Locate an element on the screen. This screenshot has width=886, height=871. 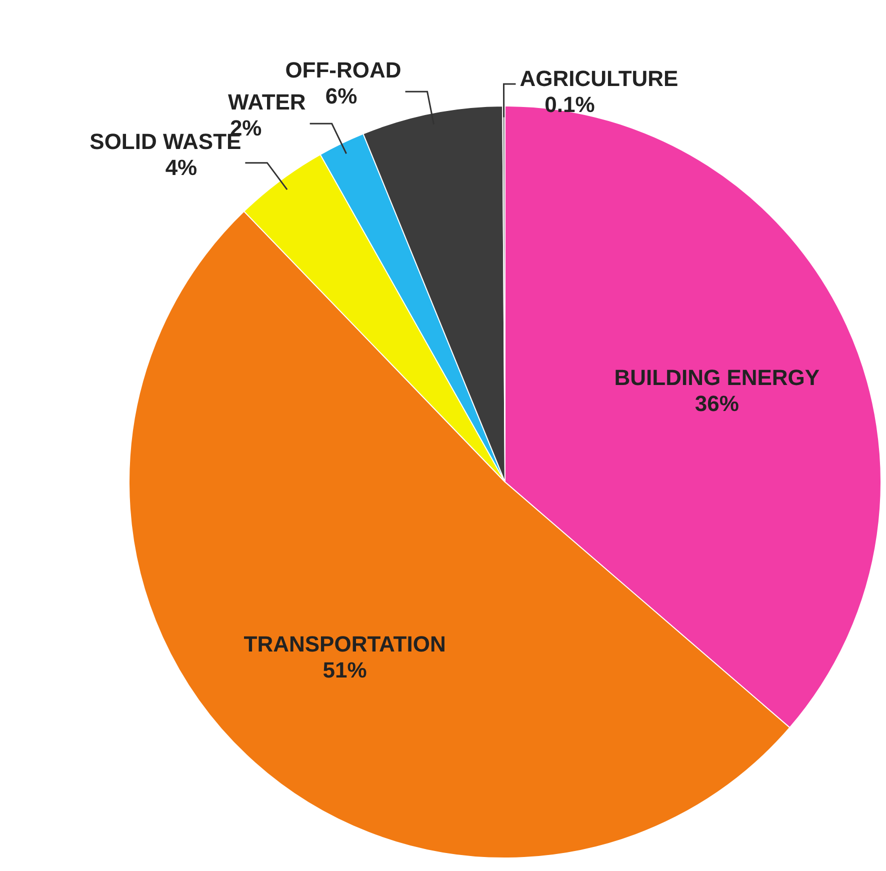
slice-label: BUILDING ENERGY is located at coordinates (717, 377).